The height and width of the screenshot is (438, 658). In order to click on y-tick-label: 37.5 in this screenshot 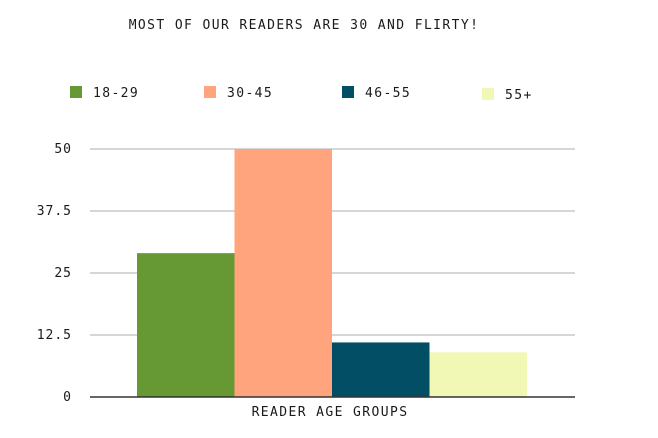, I will do `click(54, 211)`.